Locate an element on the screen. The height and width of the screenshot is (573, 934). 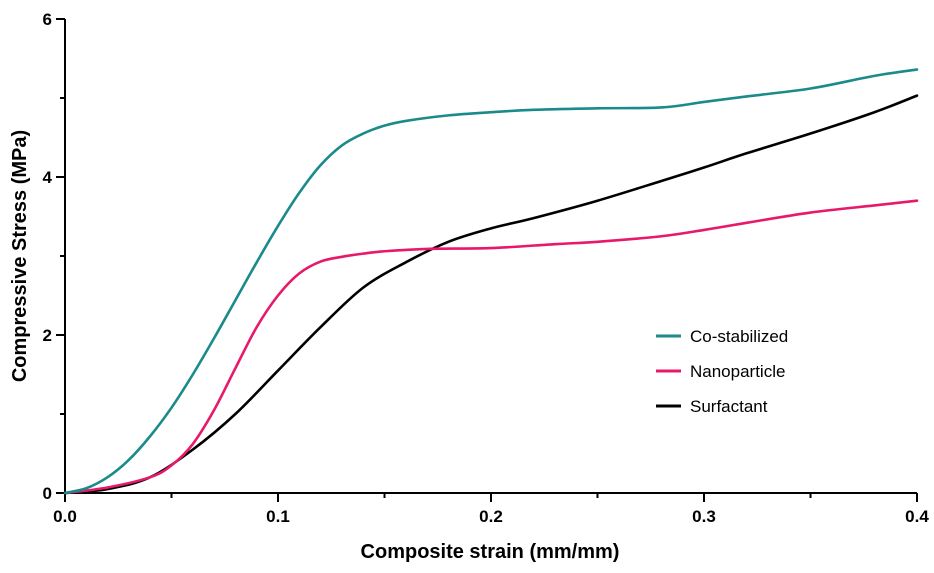
x-tick-label: 0.1 is located at coordinates (278, 516).